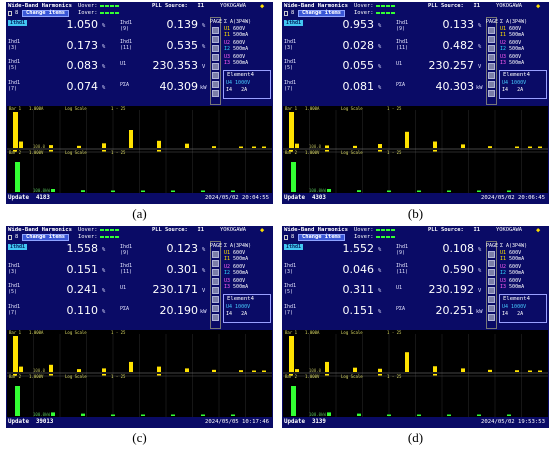  What do you see at coordinates (305, 198) in the screenshot?
I see `update-counter: Update 4303` at bounding box center [305, 198].